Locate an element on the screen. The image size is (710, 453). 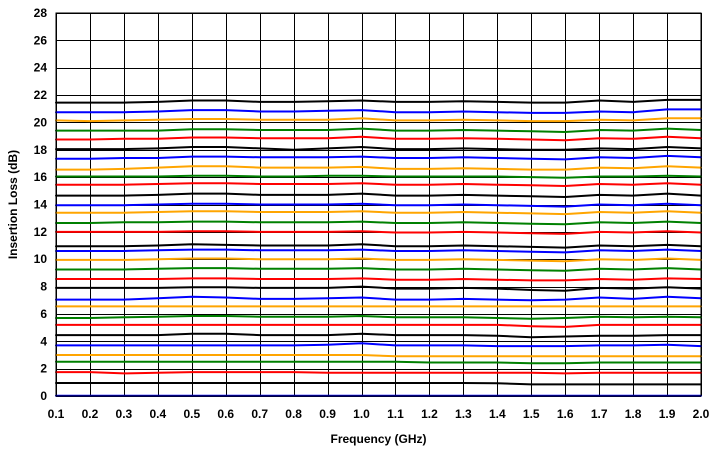
y-tick-label: 16 is located at coordinates (41, 177).